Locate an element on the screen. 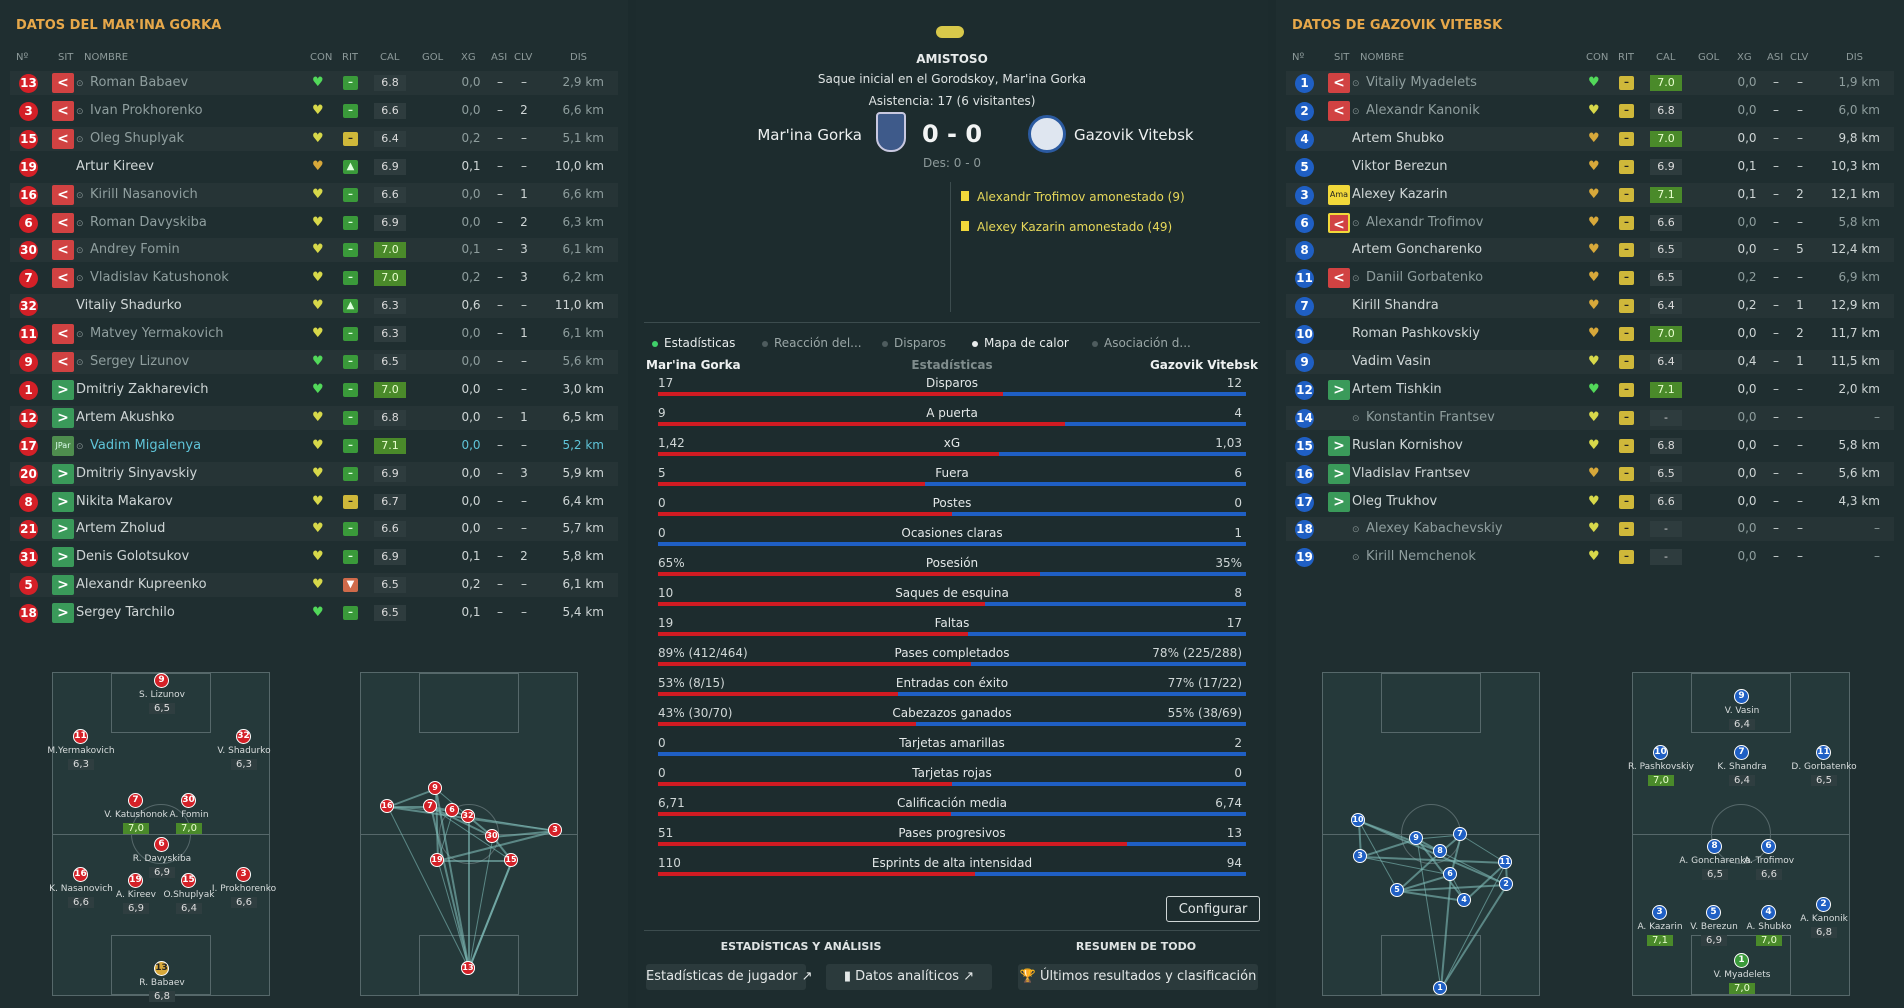  formation-player-dot: 19 is located at coordinates (135, 880).